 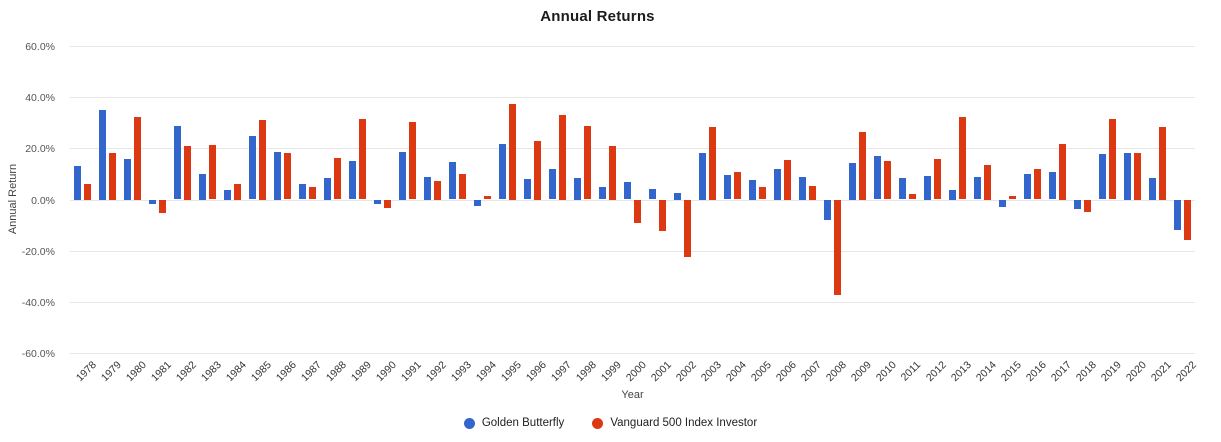 What do you see at coordinates (387, 204) in the screenshot?
I see `bar-1990-series2` at bounding box center [387, 204].